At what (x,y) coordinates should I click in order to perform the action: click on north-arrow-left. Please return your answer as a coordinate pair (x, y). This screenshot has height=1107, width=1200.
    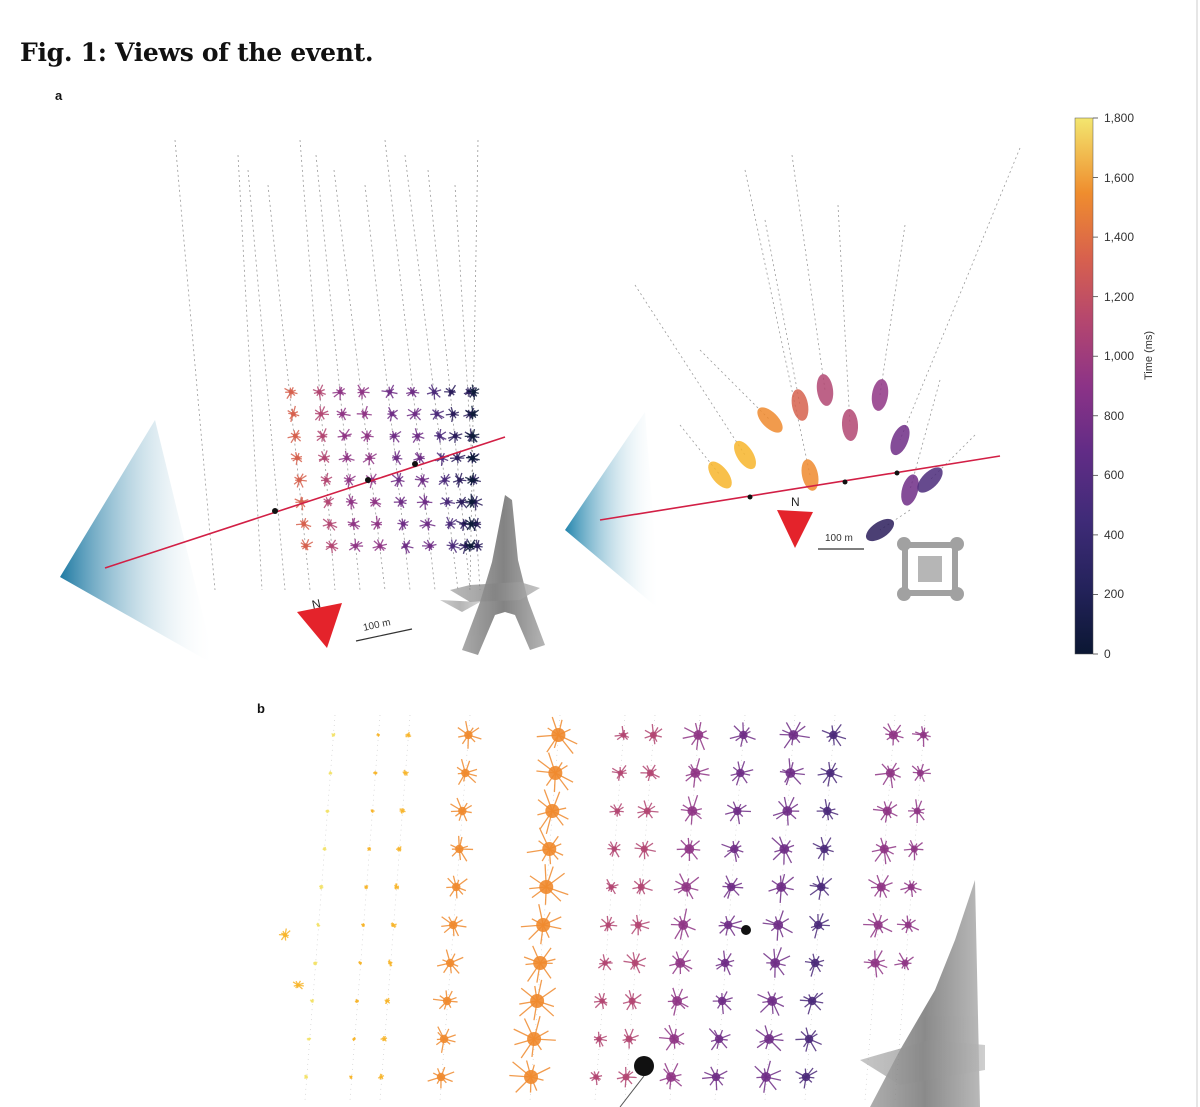
    Looking at the image, I should click on (319, 625).